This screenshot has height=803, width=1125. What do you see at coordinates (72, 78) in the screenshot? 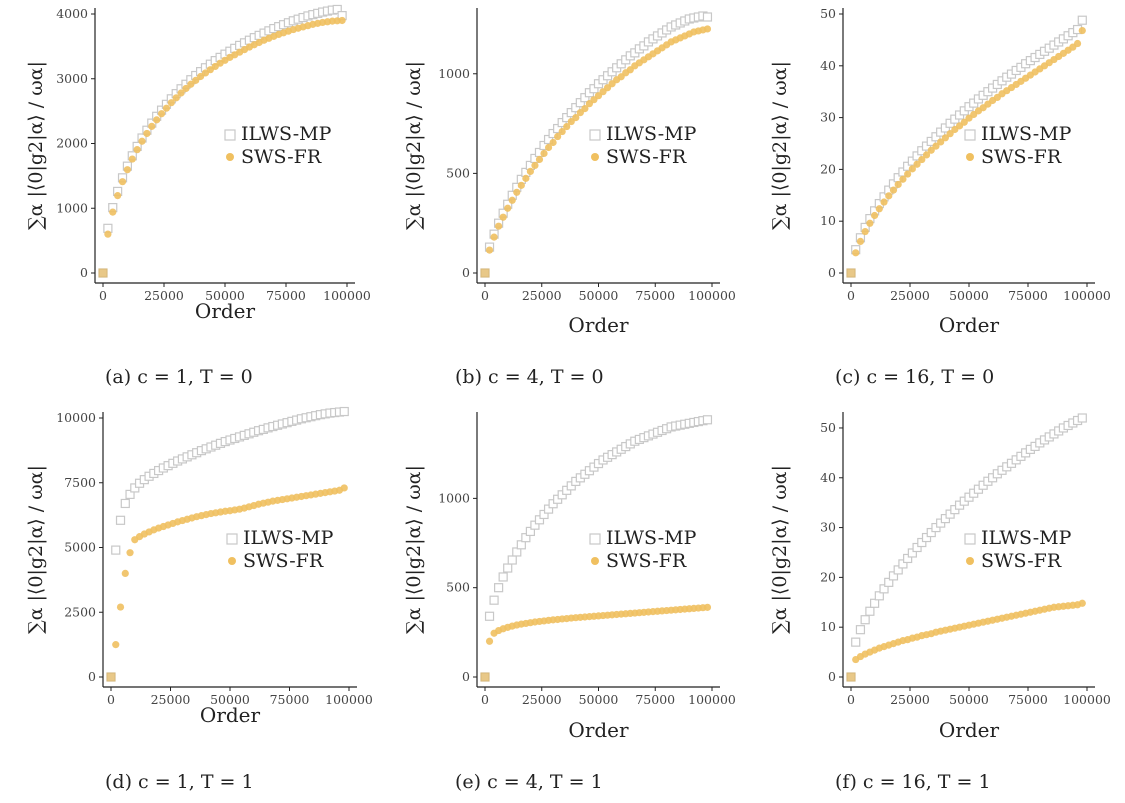
I see `y-tick-label: 3000` at bounding box center [72, 78].